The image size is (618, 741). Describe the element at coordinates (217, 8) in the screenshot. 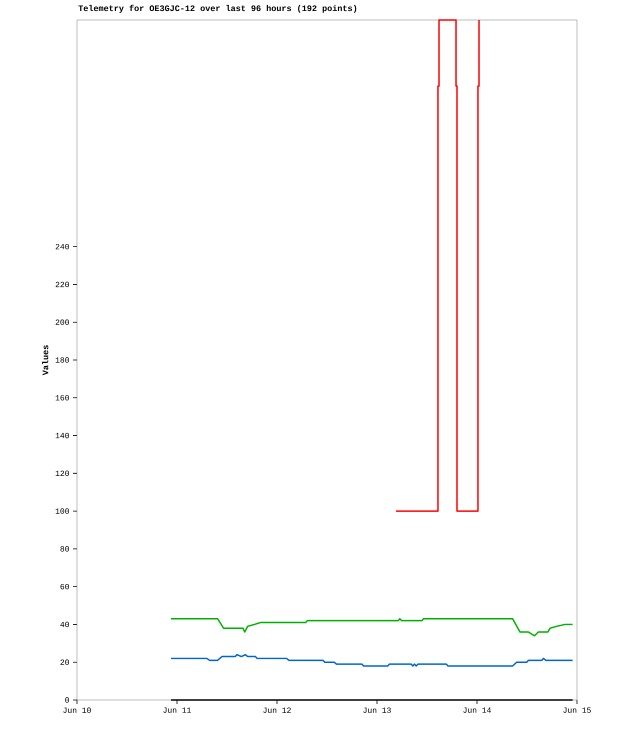

I see `chart-title: Telemetry for OE3GJC-12 over last 96 hours (192 points)` at that location.